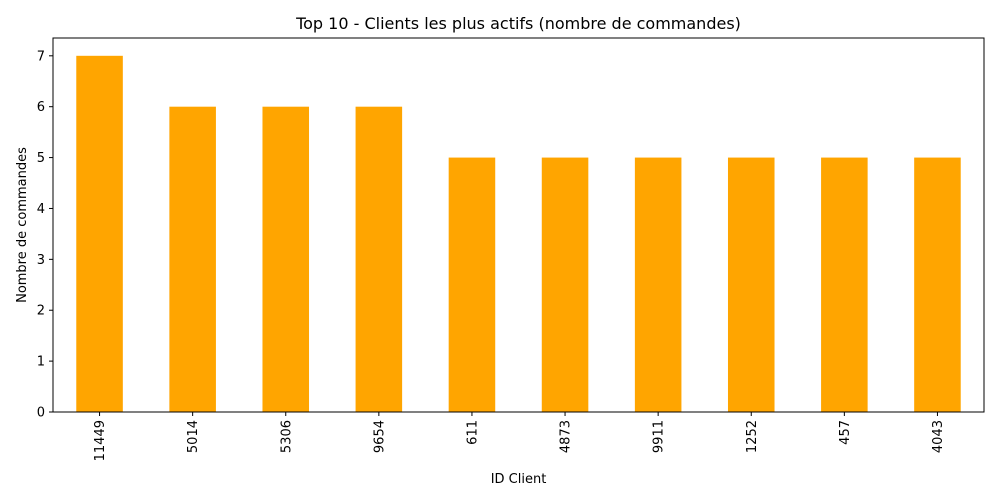 The height and width of the screenshot is (500, 1000). Describe the element at coordinates (519, 479) in the screenshot. I see `x-axis-label: ID Client` at that location.